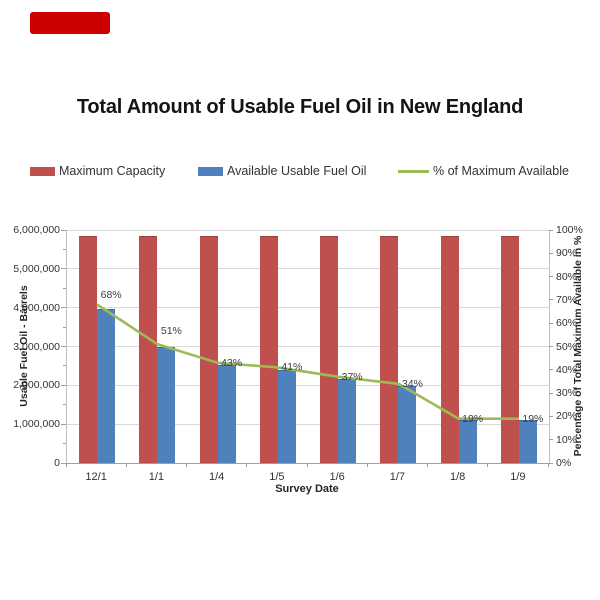 The height and width of the screenshot is (600, 600). Describe the element at coordinates (36, 385) in the screenshot. I see `y-axis-tick-label-left: 2,000,000` at that location.